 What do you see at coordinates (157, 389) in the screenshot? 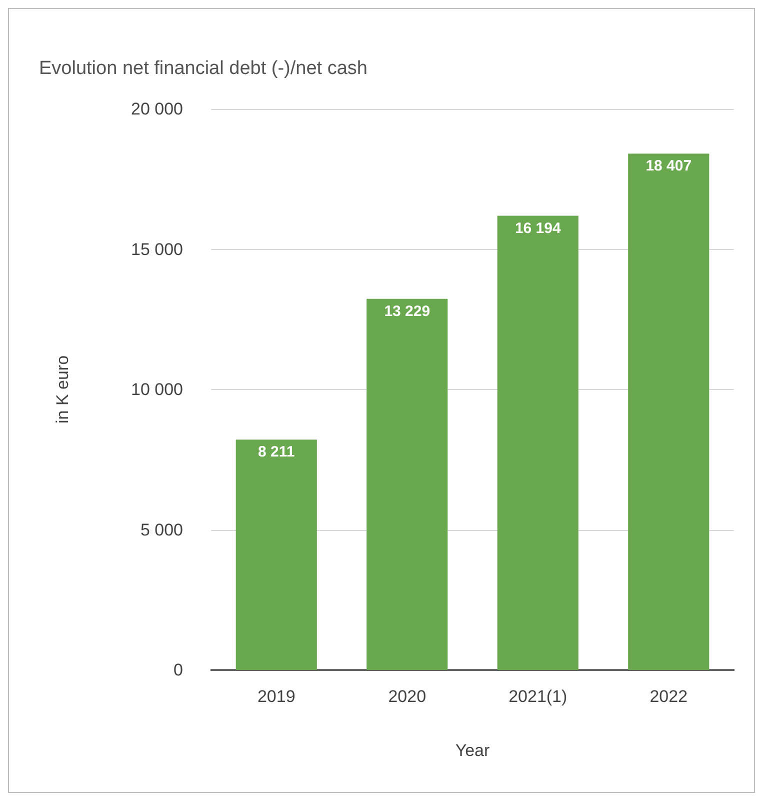
I see `y-tick-label: 10 000` at bounding box center [157, 389].